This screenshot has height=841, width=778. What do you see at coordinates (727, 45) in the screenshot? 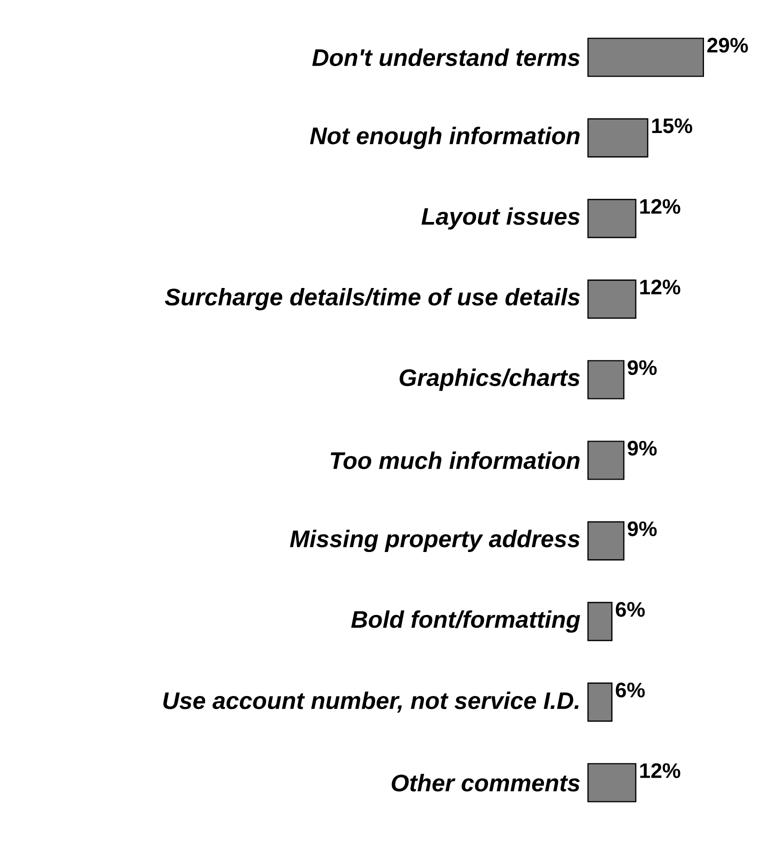
I see `data-label: 29%` at bounding box center [727, 45].